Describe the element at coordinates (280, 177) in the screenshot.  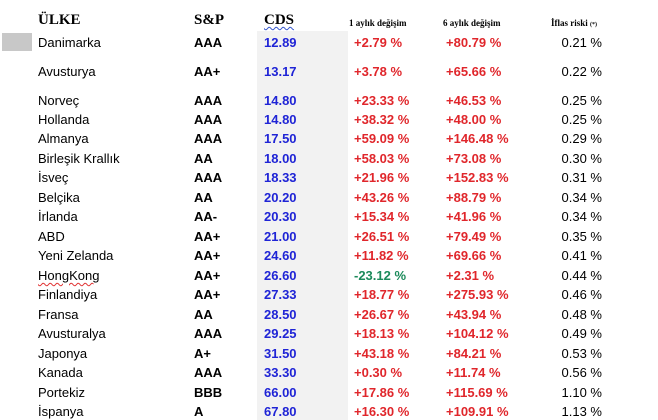
I see `cds-cell: 18.33` at that location.